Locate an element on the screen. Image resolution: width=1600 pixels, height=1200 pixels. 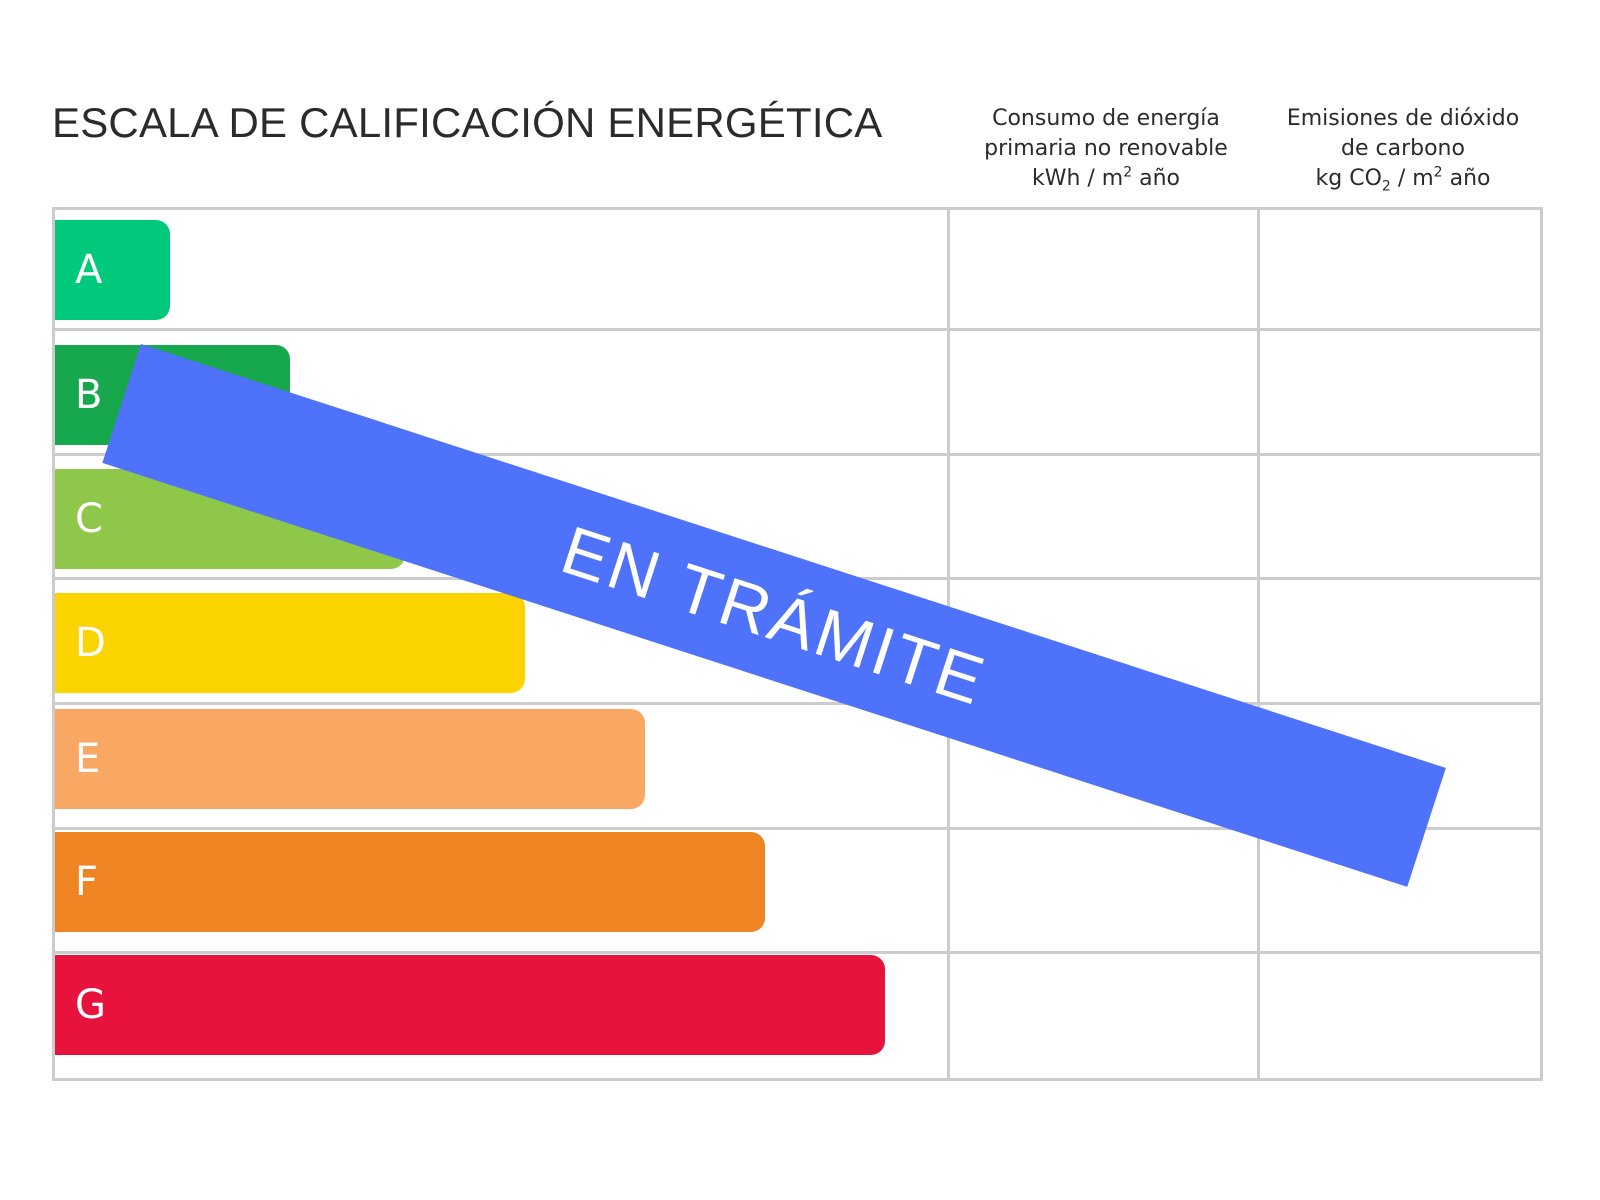
page-title: ESCALA DE CALIFICACIÓN ENERGÉTICA is located at coordinates (467, 122).